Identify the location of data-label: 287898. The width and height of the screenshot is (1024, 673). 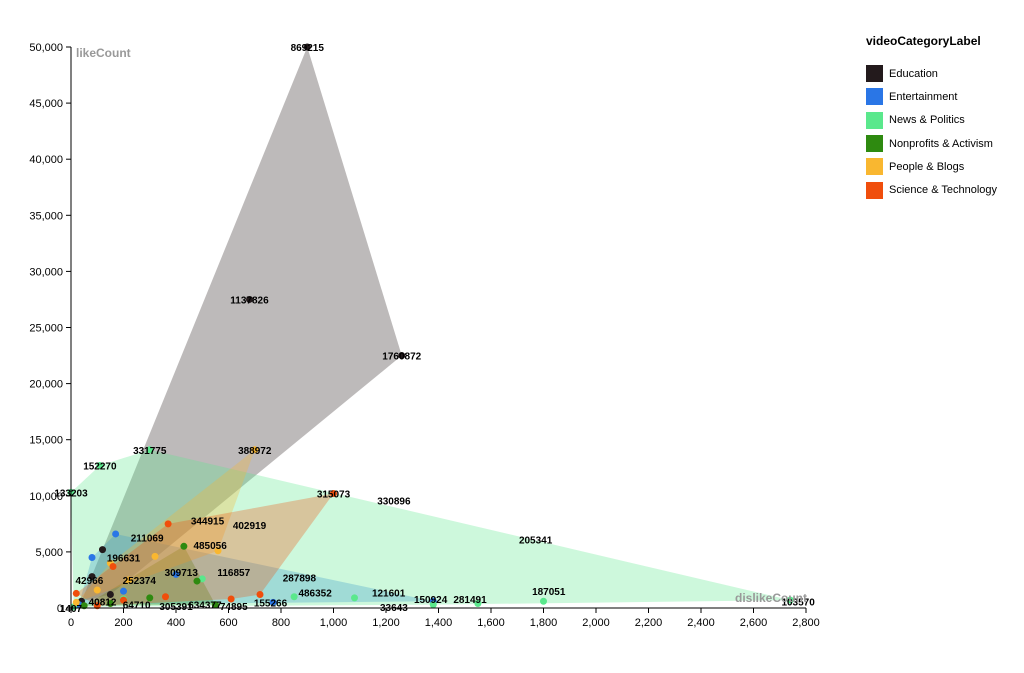
(300, 579).